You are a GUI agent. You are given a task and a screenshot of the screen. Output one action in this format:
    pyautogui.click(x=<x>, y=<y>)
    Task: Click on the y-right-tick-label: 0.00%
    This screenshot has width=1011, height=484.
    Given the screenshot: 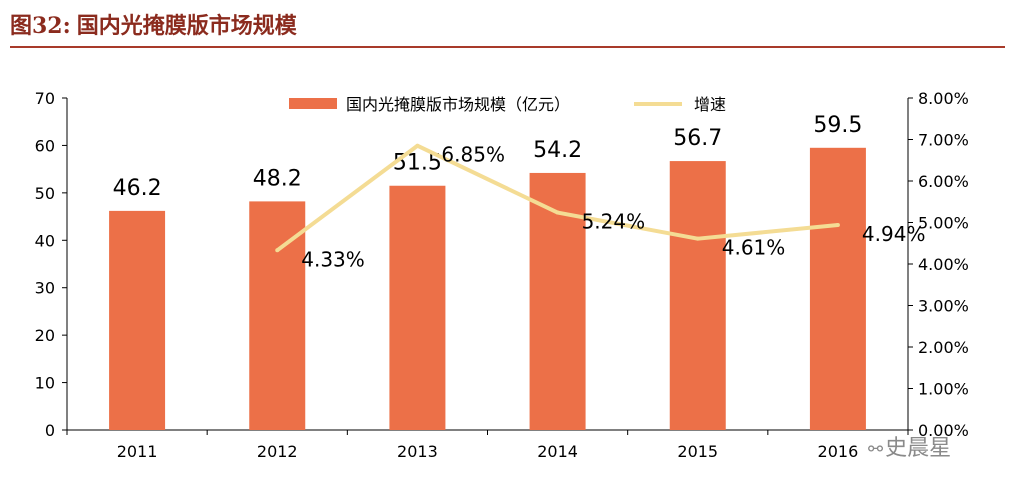 What is the action you would take?
    pyautogui.click(x=943, y=430)
    